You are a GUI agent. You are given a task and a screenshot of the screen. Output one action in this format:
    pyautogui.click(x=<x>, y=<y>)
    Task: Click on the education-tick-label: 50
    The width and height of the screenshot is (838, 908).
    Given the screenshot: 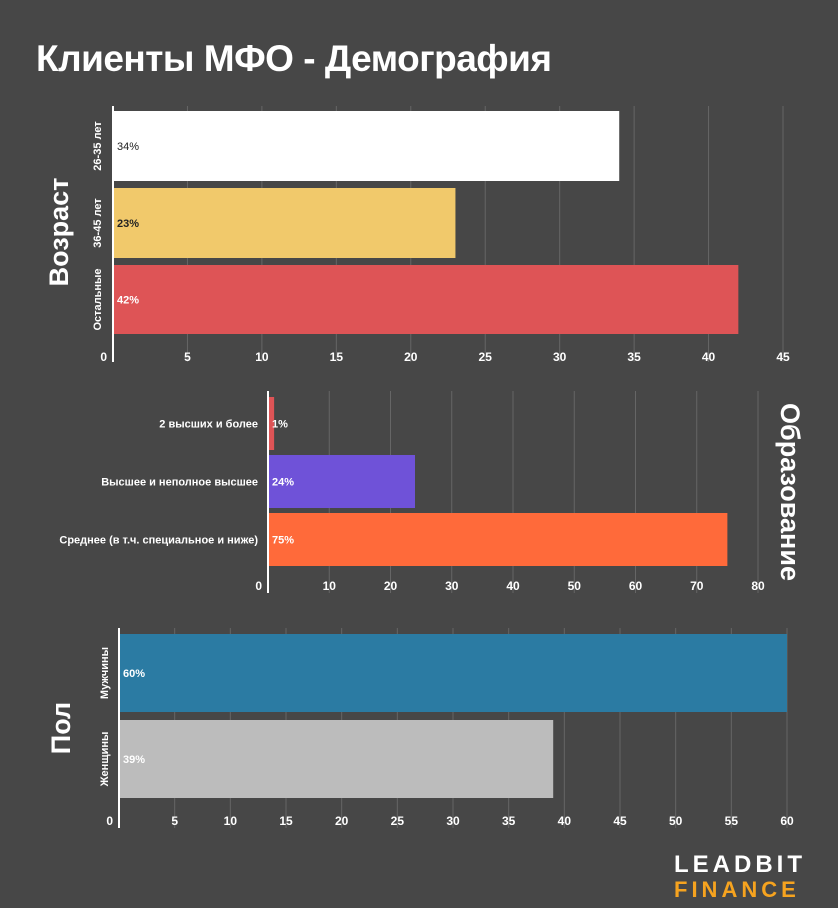 What is the action you would take?
    pyautogui.click(x=575, y=586)
    